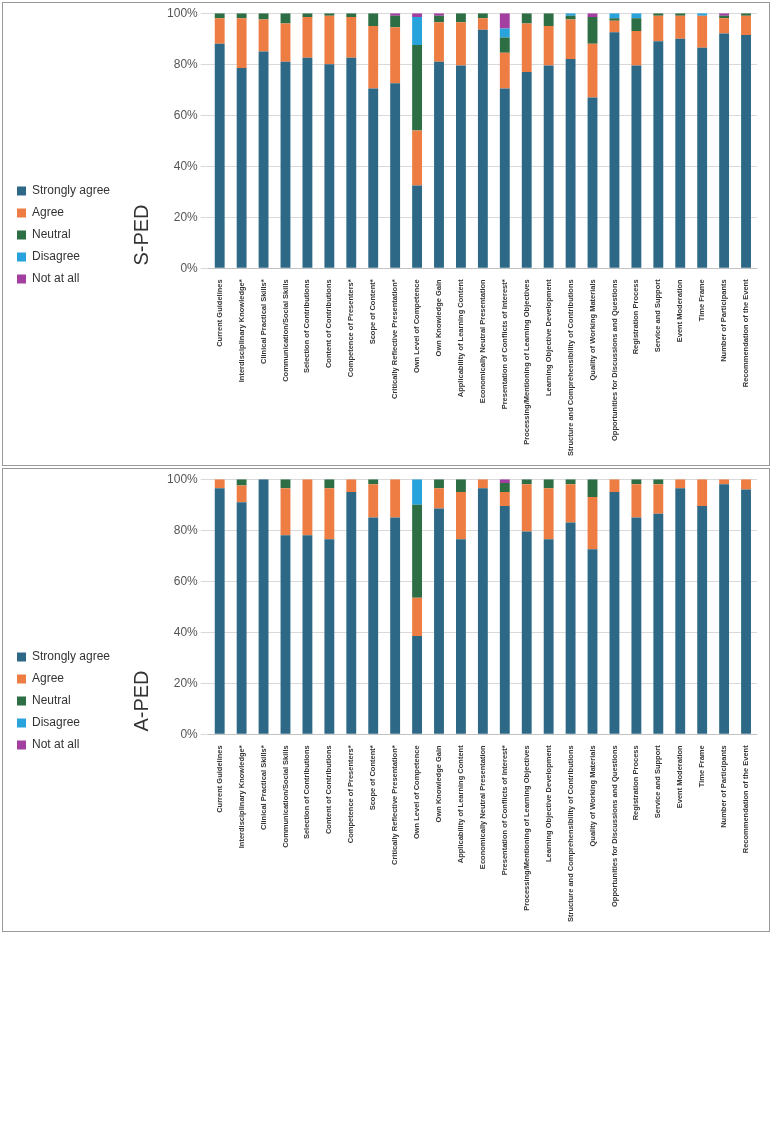 This screenshot has width=774, height=1126. What do you see at coordinates (140, 235) in the screenshot?
I see `text: S-PED` at bounding box center [140, 235].